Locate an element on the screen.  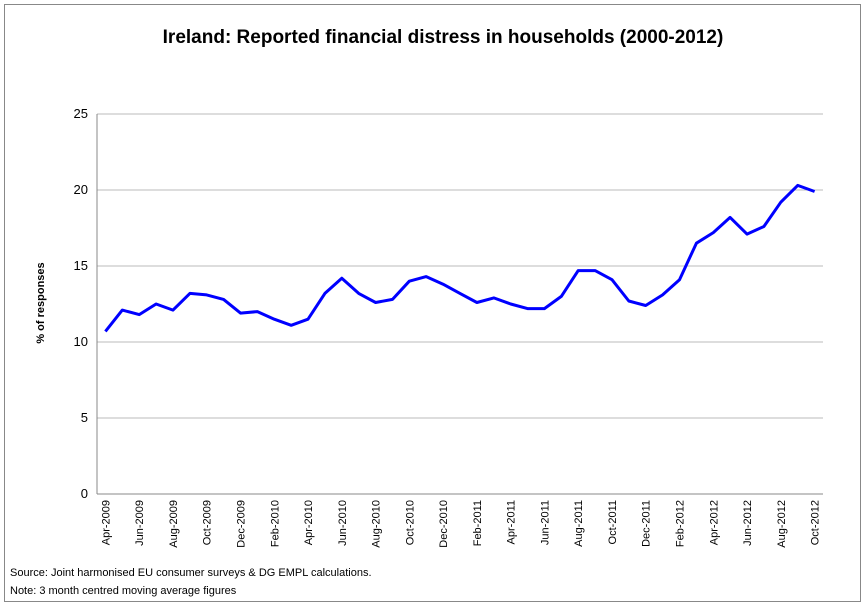
x-tick-label: Apr-2012 is located at coordinates (714, 522).